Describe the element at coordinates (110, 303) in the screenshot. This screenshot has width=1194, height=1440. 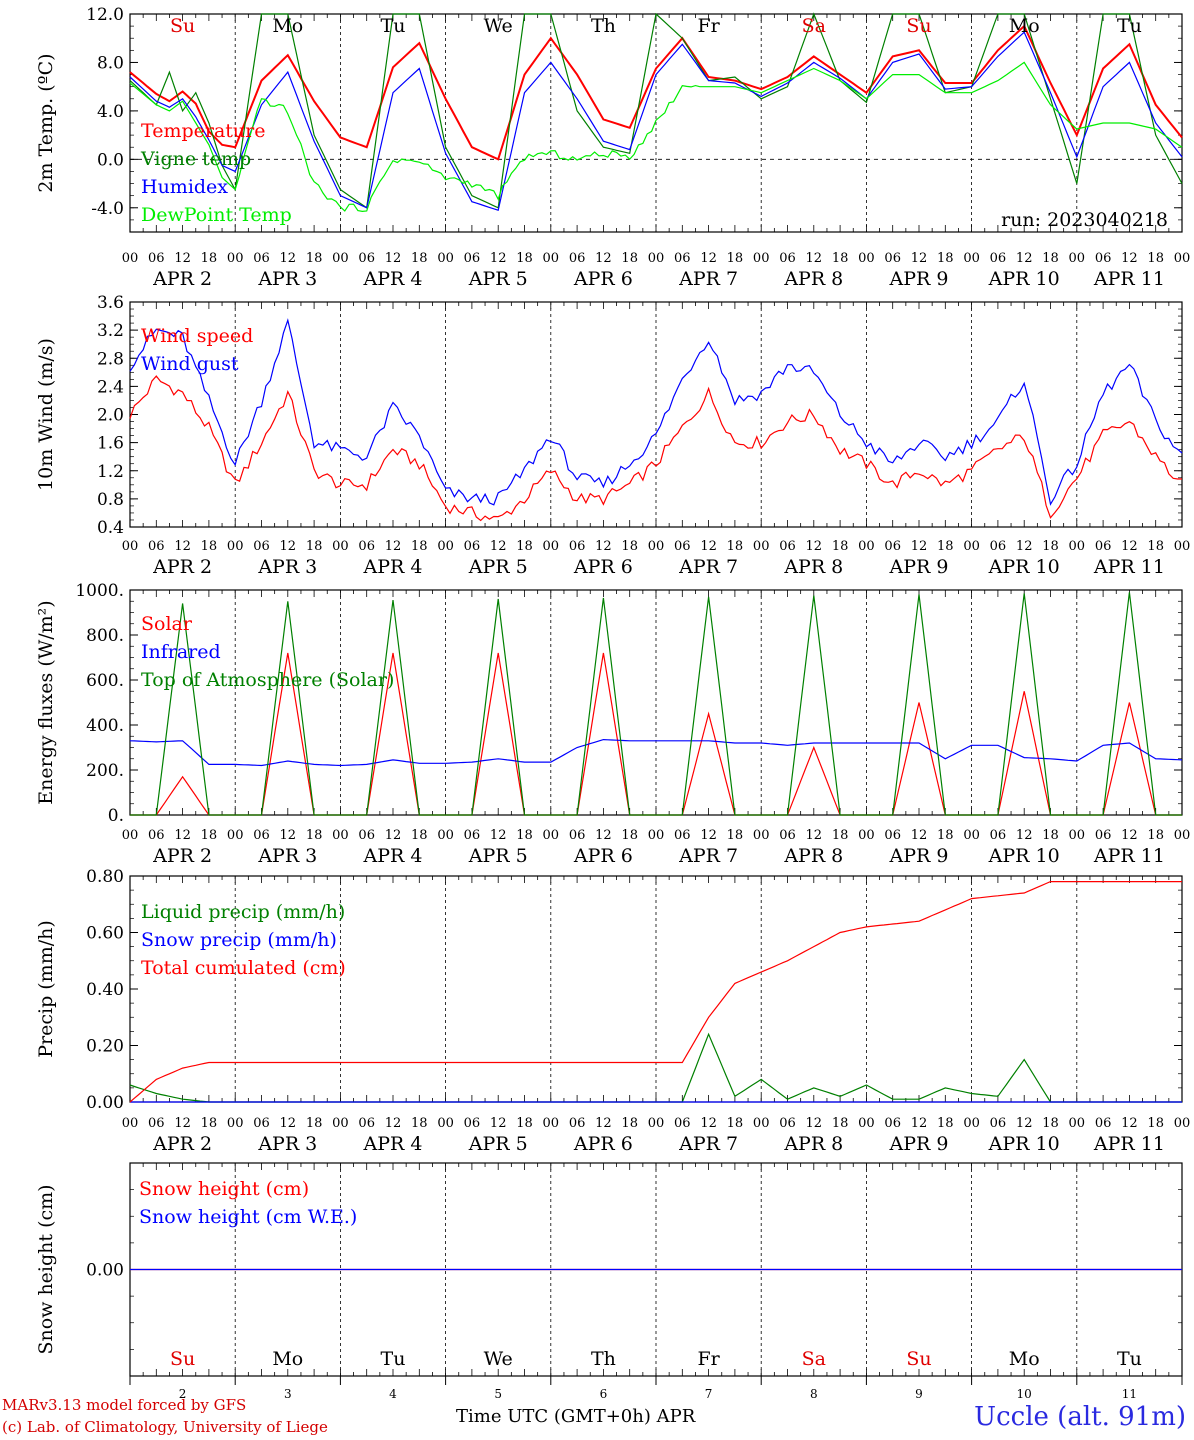
I see `y-tick-label: 3.6` at that location.